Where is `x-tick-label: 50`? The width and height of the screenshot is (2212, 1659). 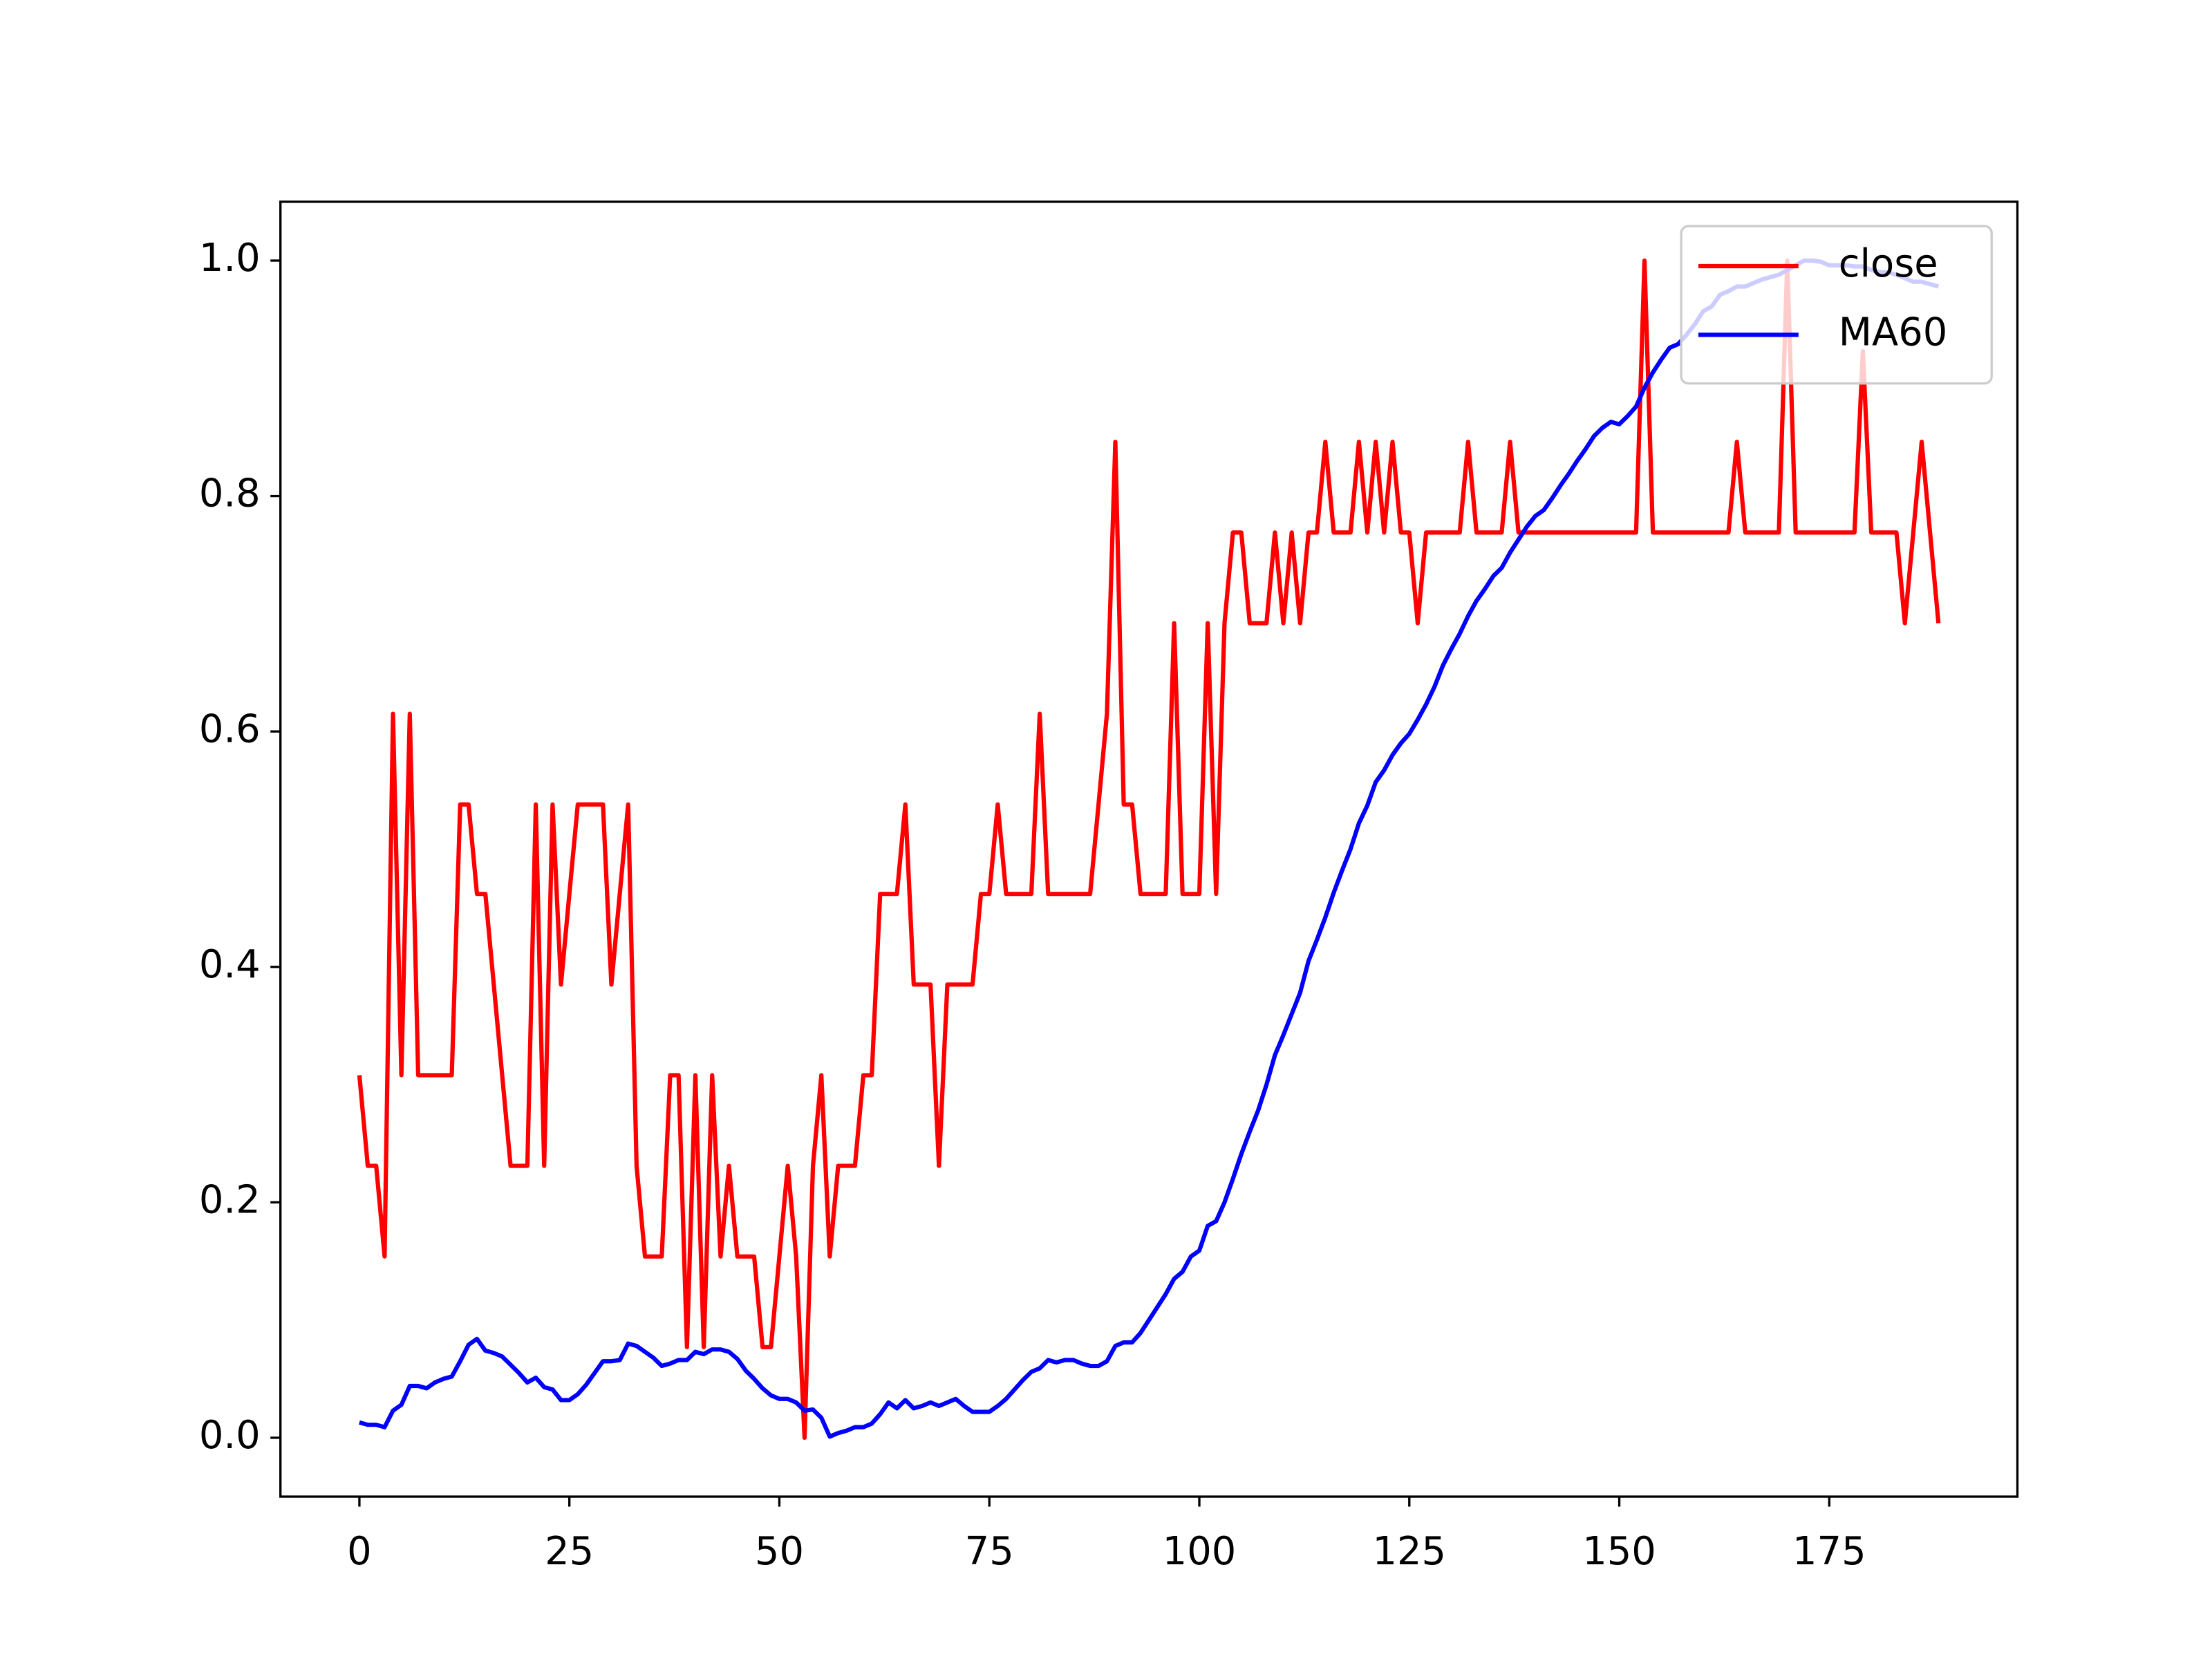 x-tick-label: 50 is located at coordinates (779, 1551).